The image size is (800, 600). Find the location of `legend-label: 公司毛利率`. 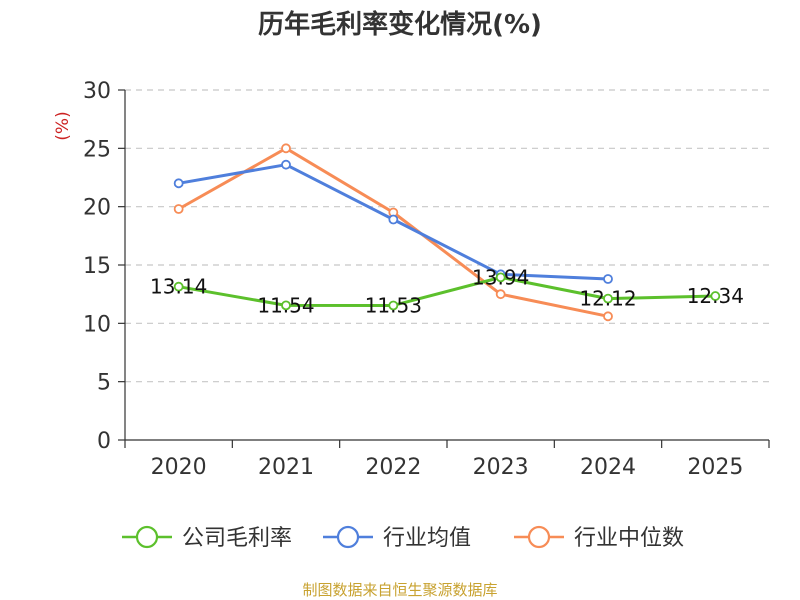

legend-label: 公司毛利率 is located at coordinates (237, 538).